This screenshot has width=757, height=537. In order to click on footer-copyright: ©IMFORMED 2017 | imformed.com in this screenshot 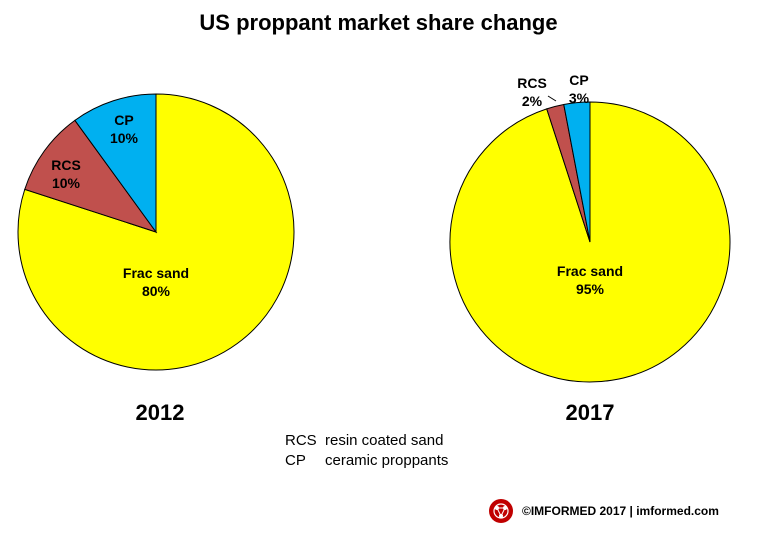, I will do `click(620, 511)`.